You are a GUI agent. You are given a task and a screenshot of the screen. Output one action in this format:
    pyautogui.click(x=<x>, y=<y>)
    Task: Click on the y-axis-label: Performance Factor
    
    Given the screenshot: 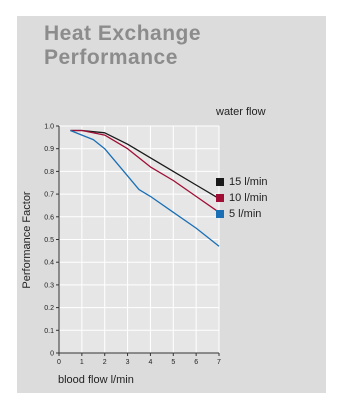 What is the action you would take?
    pyautogui.click(x=27, y=240)
    